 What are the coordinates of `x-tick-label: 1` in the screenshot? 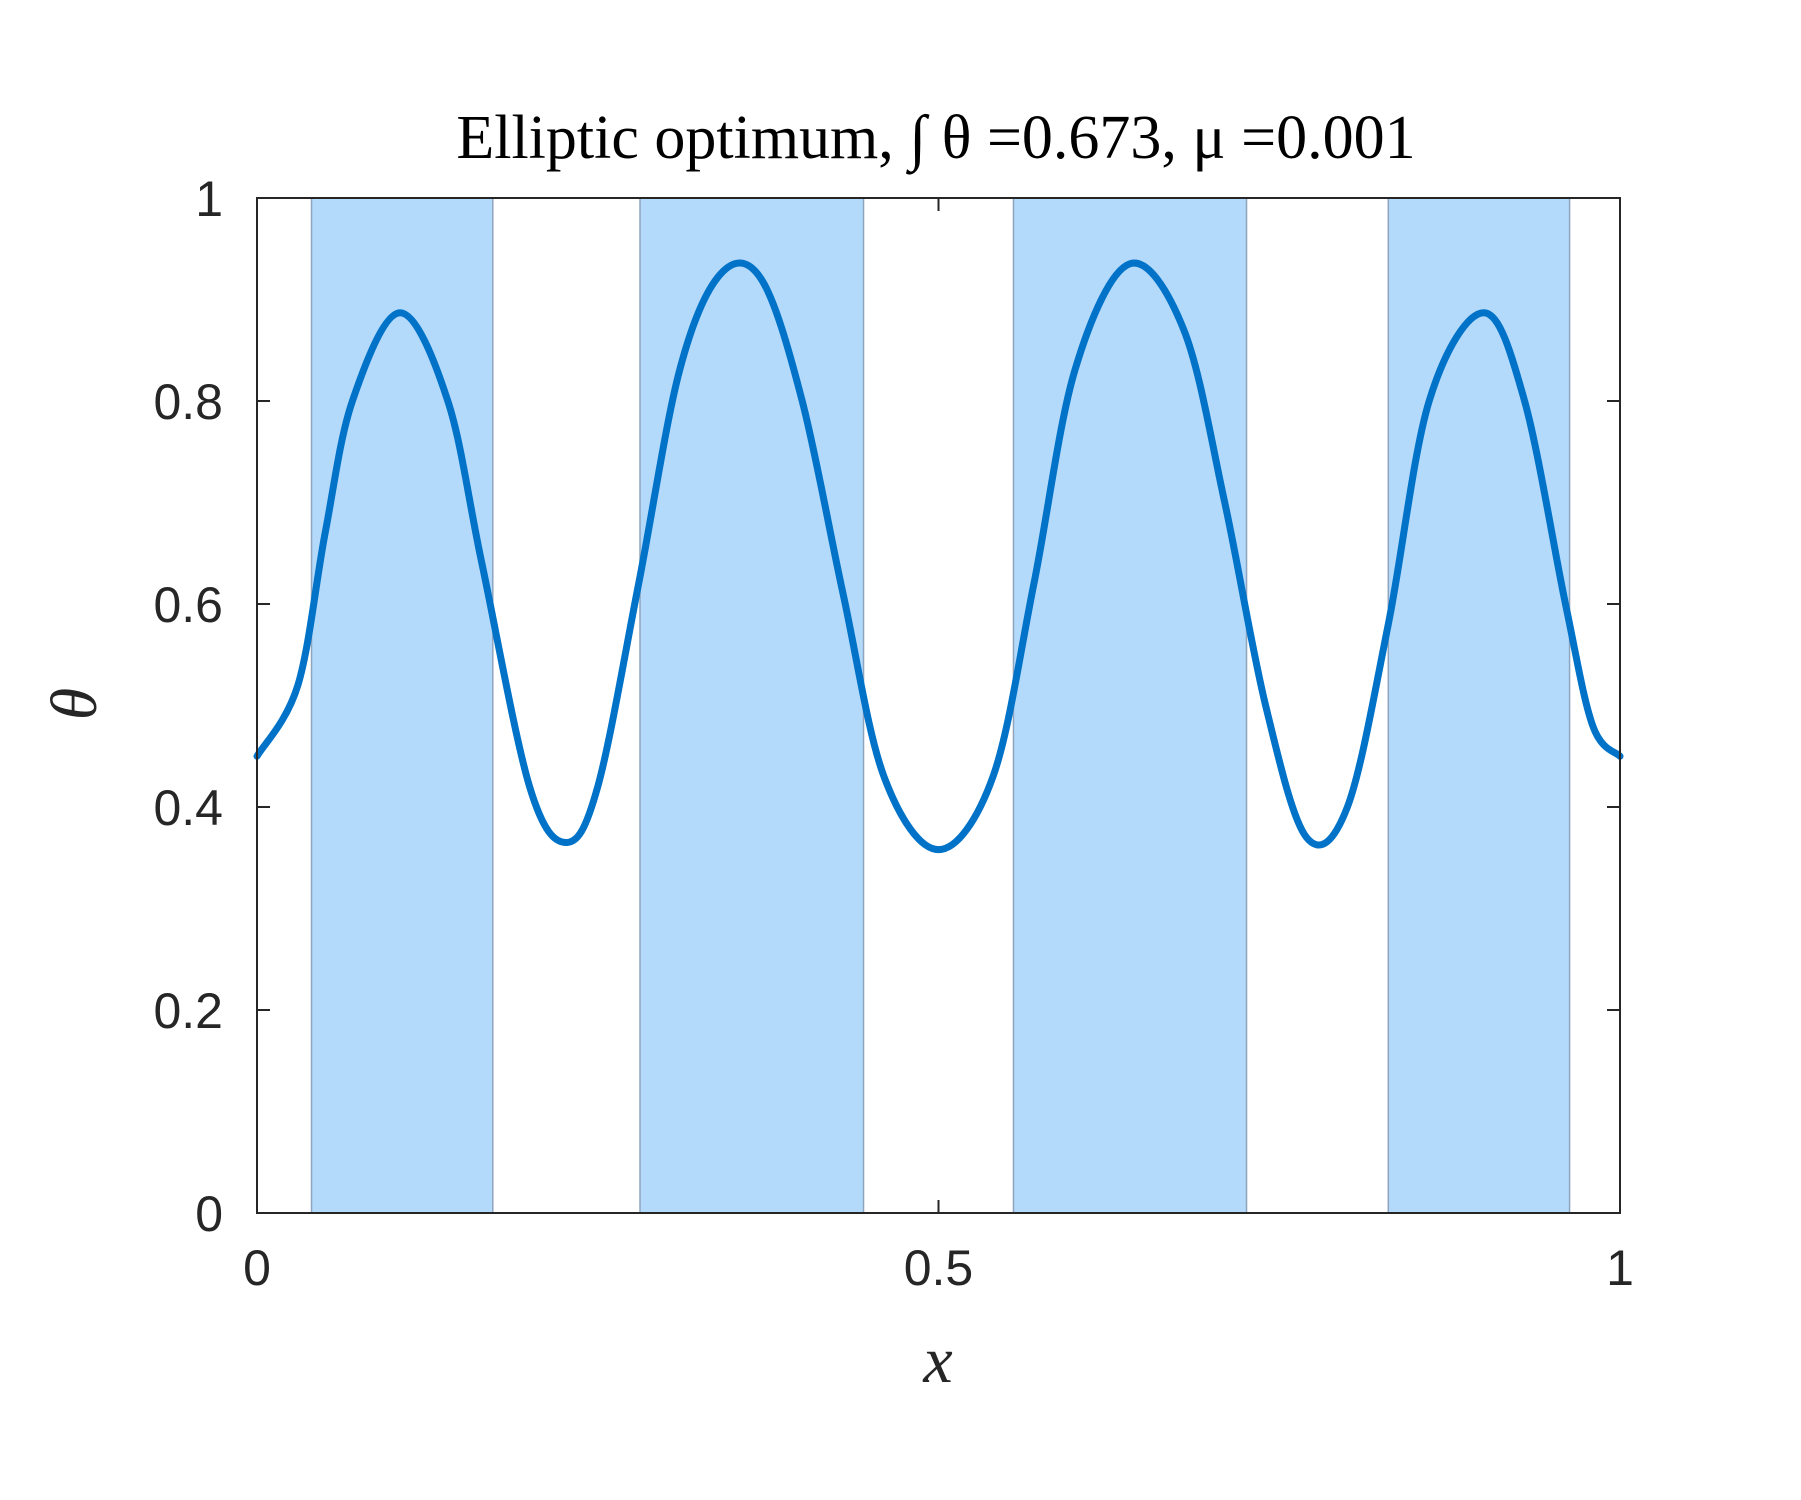 It's located at (1620, 1268).